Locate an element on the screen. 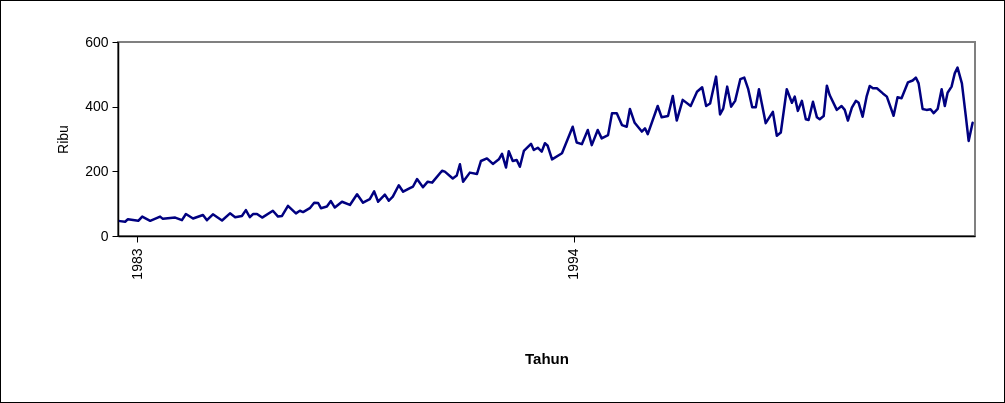  x-tick-label: 1994 is located at coordinates (573, 264).